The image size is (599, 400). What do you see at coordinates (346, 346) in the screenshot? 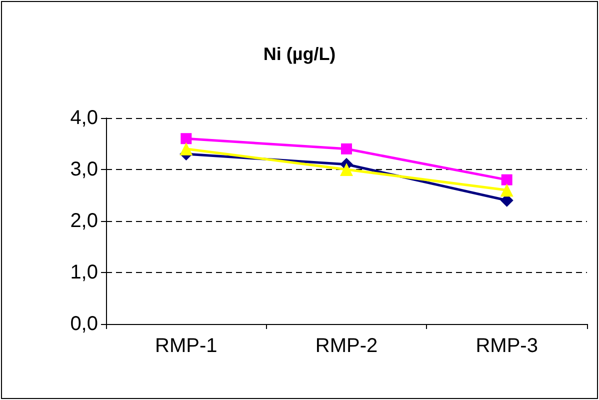
I see `x-tick-label: RMP-2` at bounding box center [346, 346].